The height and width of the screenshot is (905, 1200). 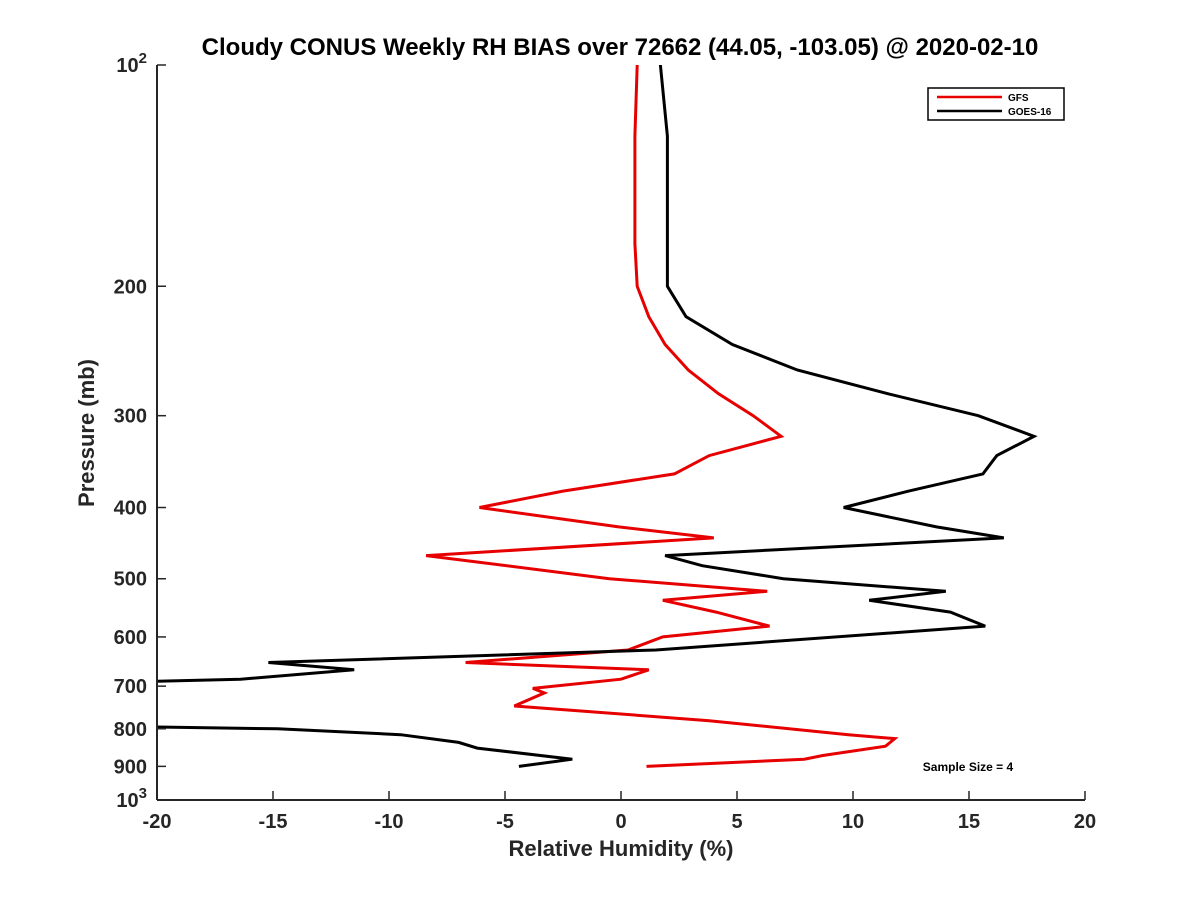 What do you see at coordinates (505, 822) in the screenshot?
I see `x-tick-label: -5` at bounding box center [505, 822].